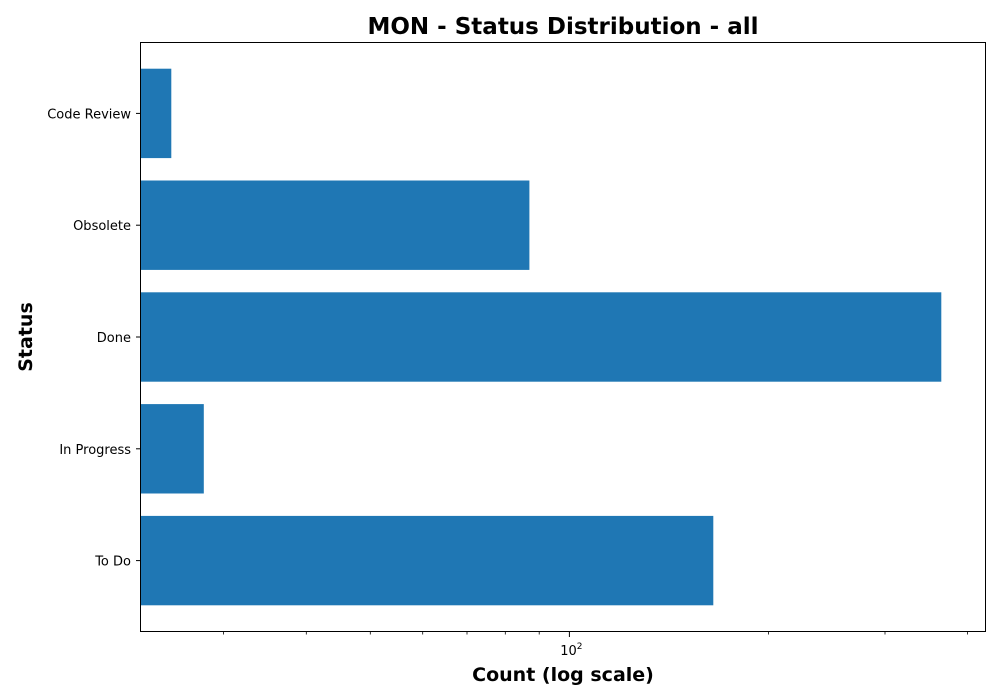 This screenshot has width=1000, height=700. Describe the element at coordinates (335, 225) in the screenshot. I see `bar-obsolete` at that location.